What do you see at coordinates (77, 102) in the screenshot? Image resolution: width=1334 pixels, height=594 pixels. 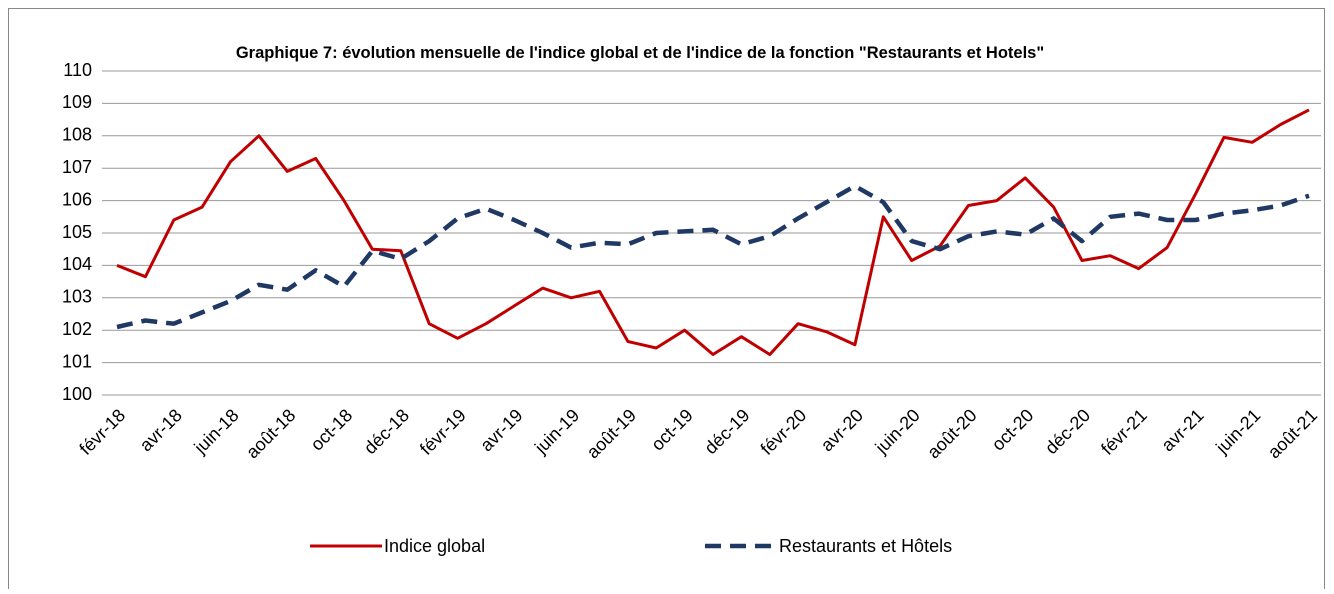 I see `y-tick-label: 109` at bounding box center [77, 102].